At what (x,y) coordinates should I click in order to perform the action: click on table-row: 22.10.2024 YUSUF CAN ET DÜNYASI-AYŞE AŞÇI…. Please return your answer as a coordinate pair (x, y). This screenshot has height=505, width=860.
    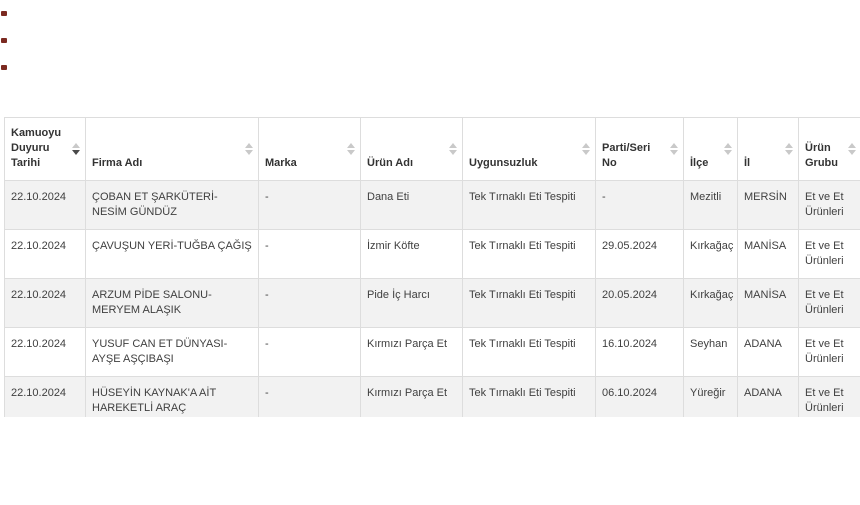
    Looking at the image, I should click on (432, 352).